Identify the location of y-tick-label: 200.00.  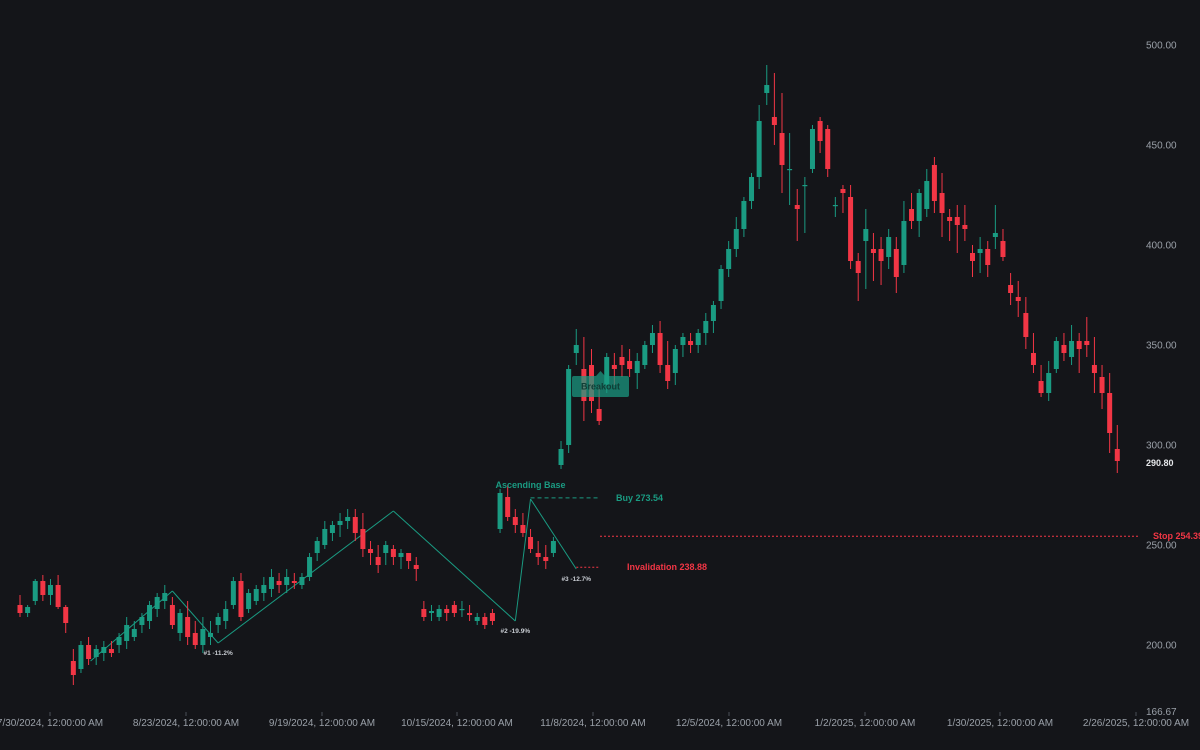
(1161, 646).